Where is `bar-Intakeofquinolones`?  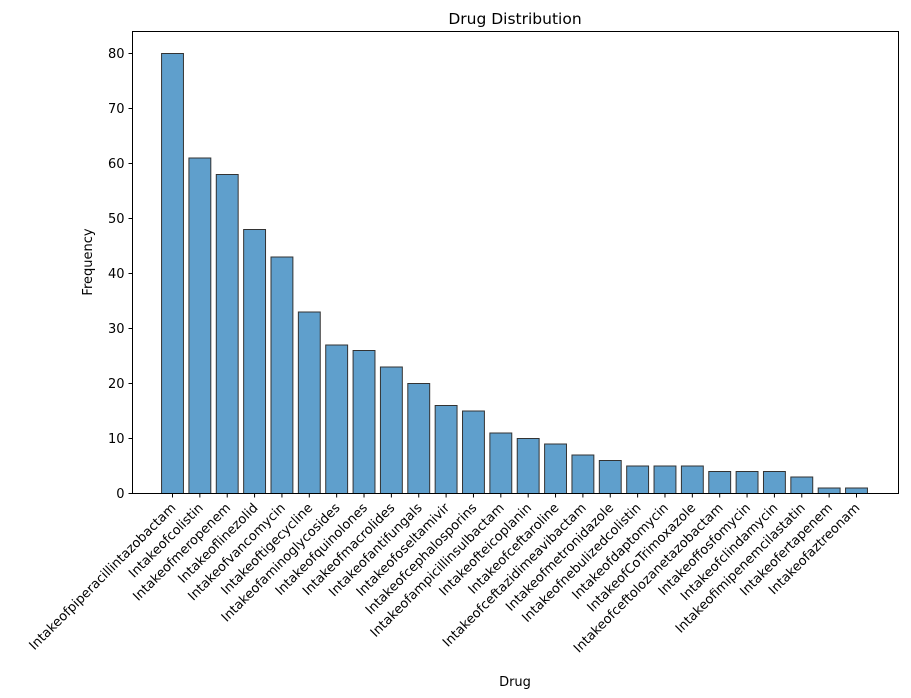 bar-Intakeofquinolones is located at coordinates (364, 422).